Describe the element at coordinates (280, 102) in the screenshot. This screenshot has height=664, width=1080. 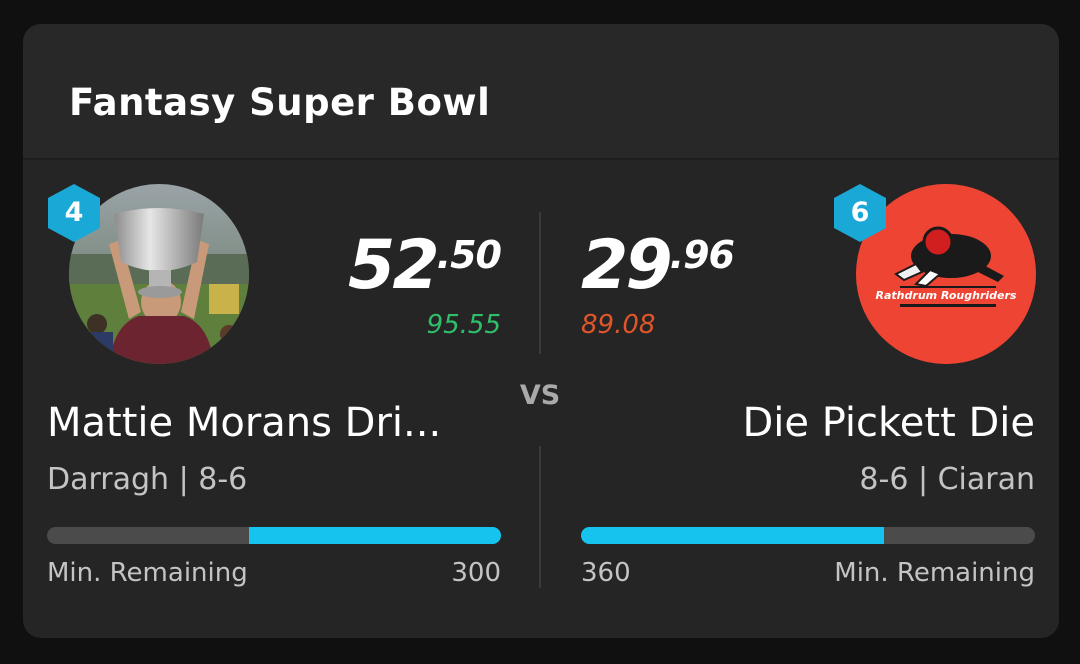
I see `card-title: Fantasy Super Bowl` at that location.